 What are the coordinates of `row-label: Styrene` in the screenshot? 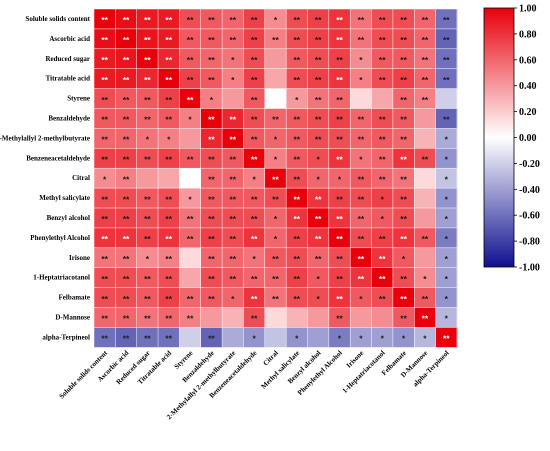 It's located at (78, 99).